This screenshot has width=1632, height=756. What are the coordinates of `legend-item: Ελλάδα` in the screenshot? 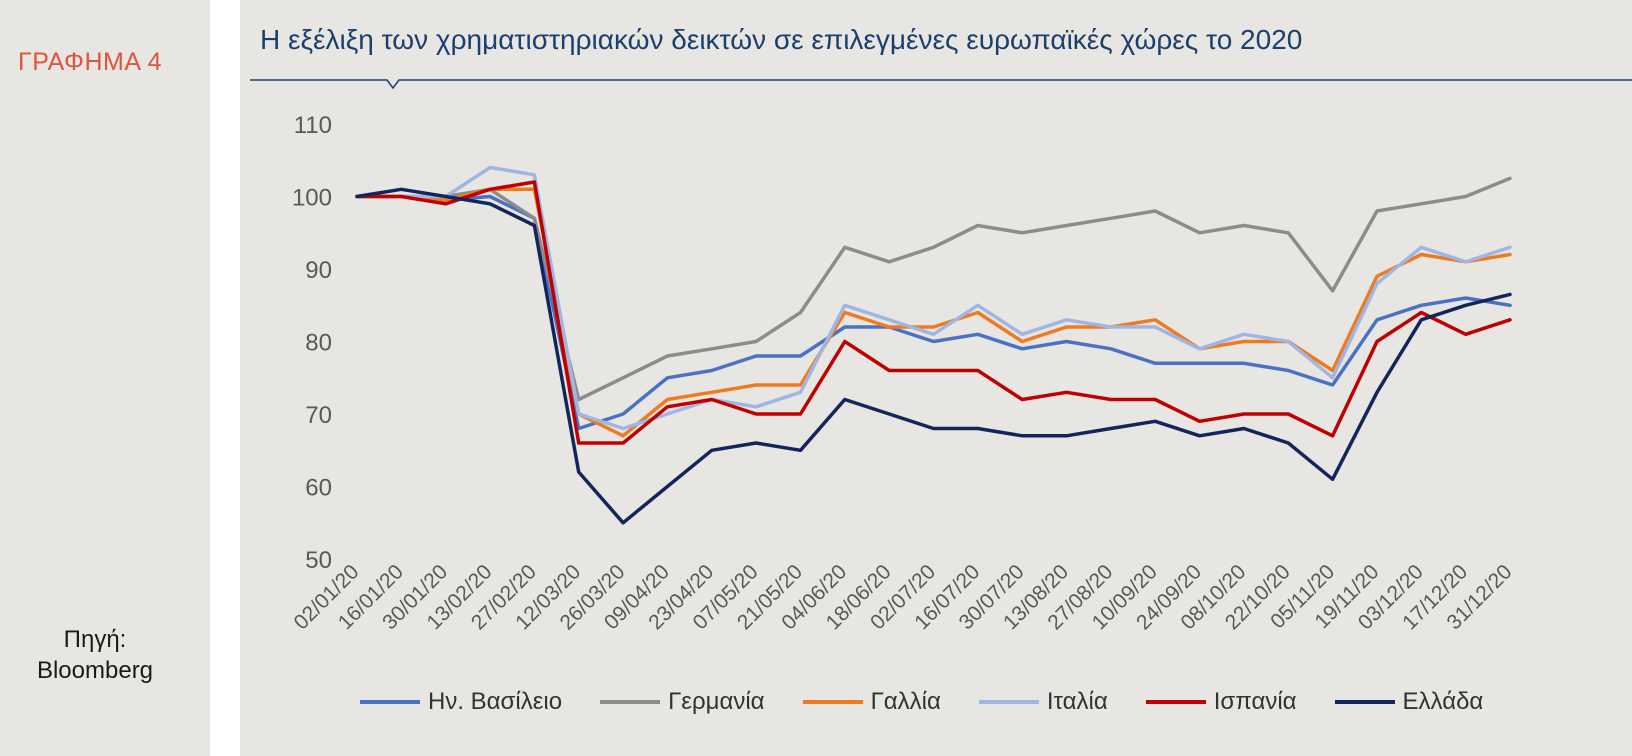 It's located at (1409, 702).